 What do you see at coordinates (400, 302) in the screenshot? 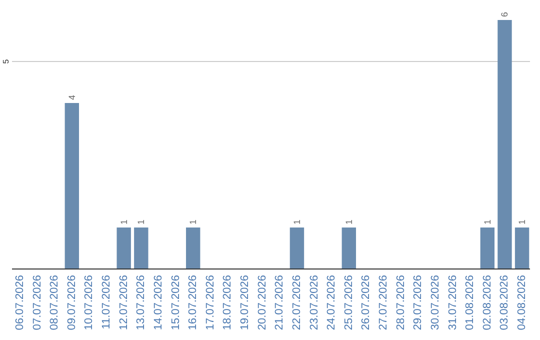
I see `x-tick-label: 28.07.2026` at bounding box center [400, 302].